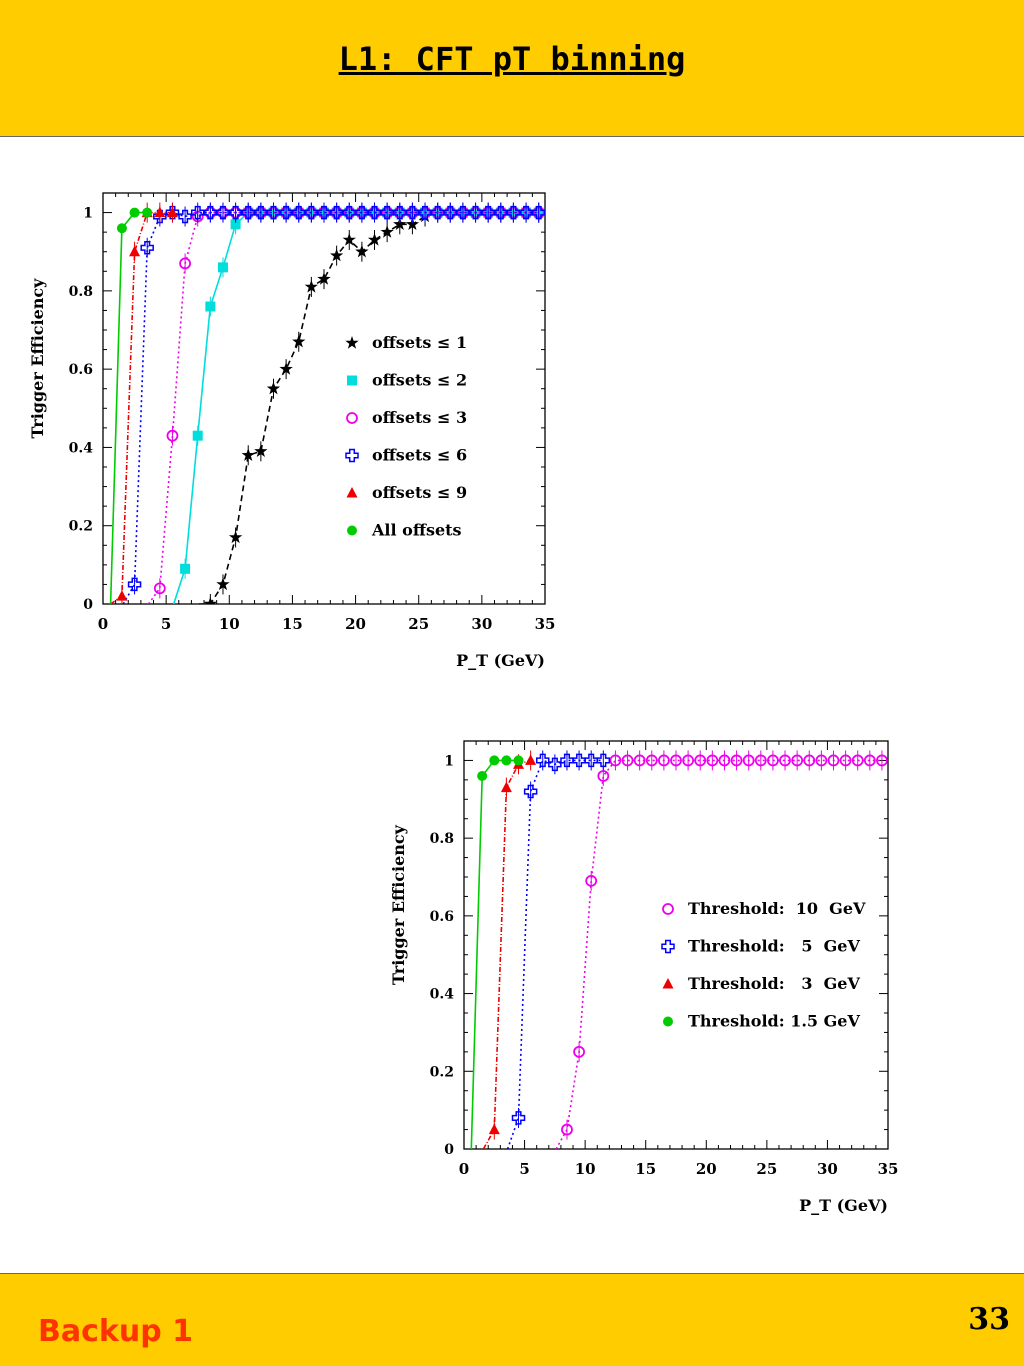  What do you see at coordinates (418, 624) in the screenshot?
I see `x-tick-label: 25` at bounding box center [418, 624].